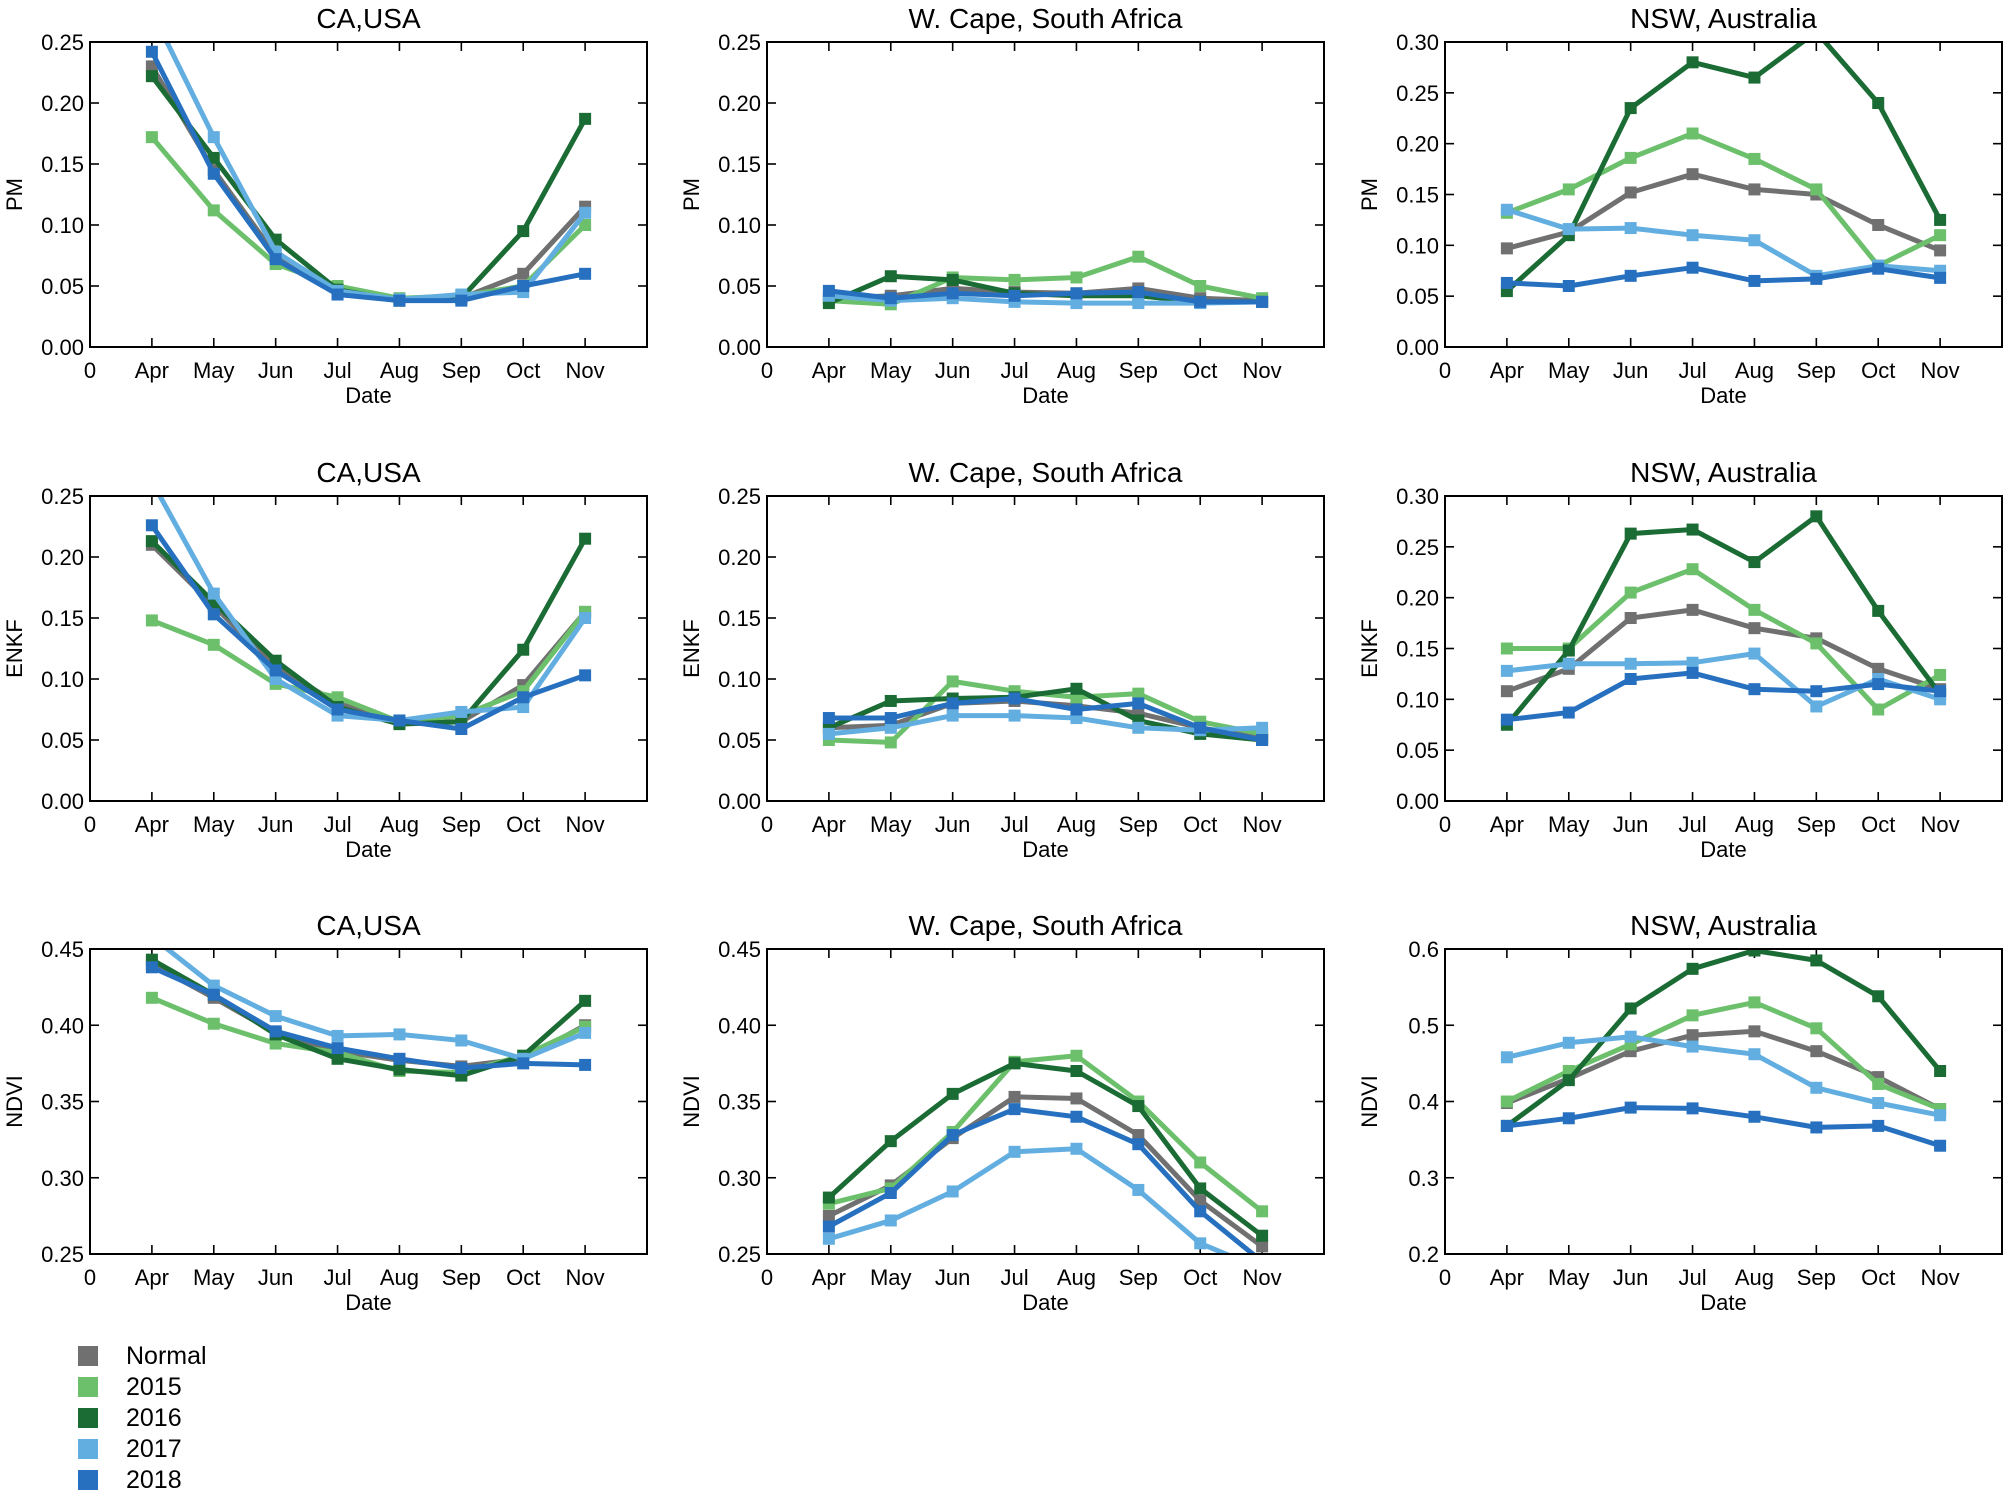 The width and height of the screenshot is (2008, 1497). I want to click on chart-6-xtick-label: May, so click(1569, 824).